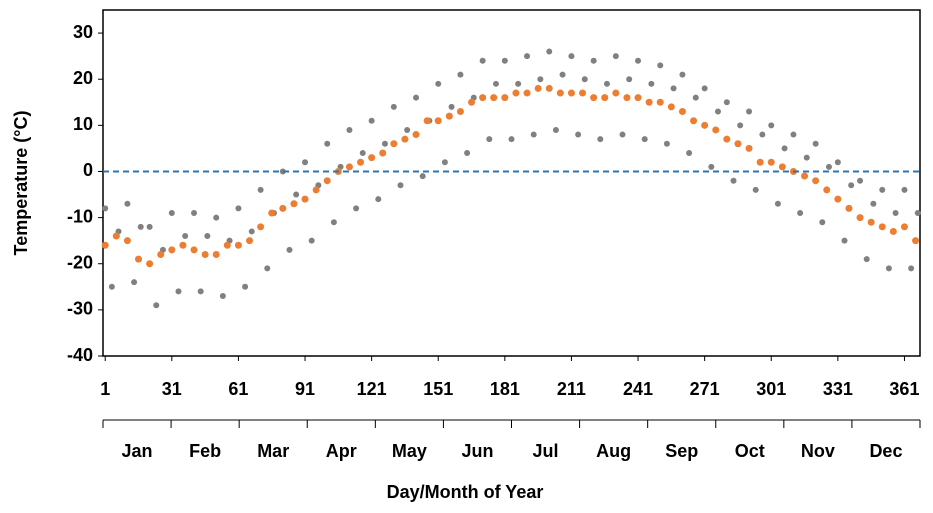 This screenshot has height=513, width=933. Describe the element at coordinates (477, 451) in the screenshot. I see `month-label: Jun` at that location.